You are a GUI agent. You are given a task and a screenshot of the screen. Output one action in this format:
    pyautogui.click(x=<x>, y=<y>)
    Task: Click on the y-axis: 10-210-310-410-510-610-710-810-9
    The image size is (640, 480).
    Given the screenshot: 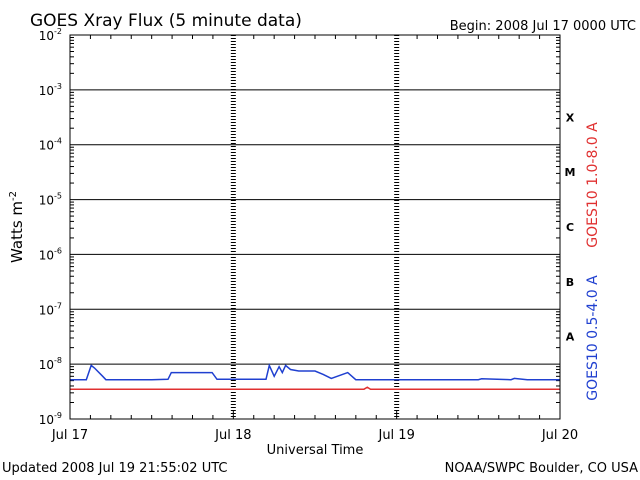 What is the action you would take?
    pyautogui.click(x=50, y=227)
    